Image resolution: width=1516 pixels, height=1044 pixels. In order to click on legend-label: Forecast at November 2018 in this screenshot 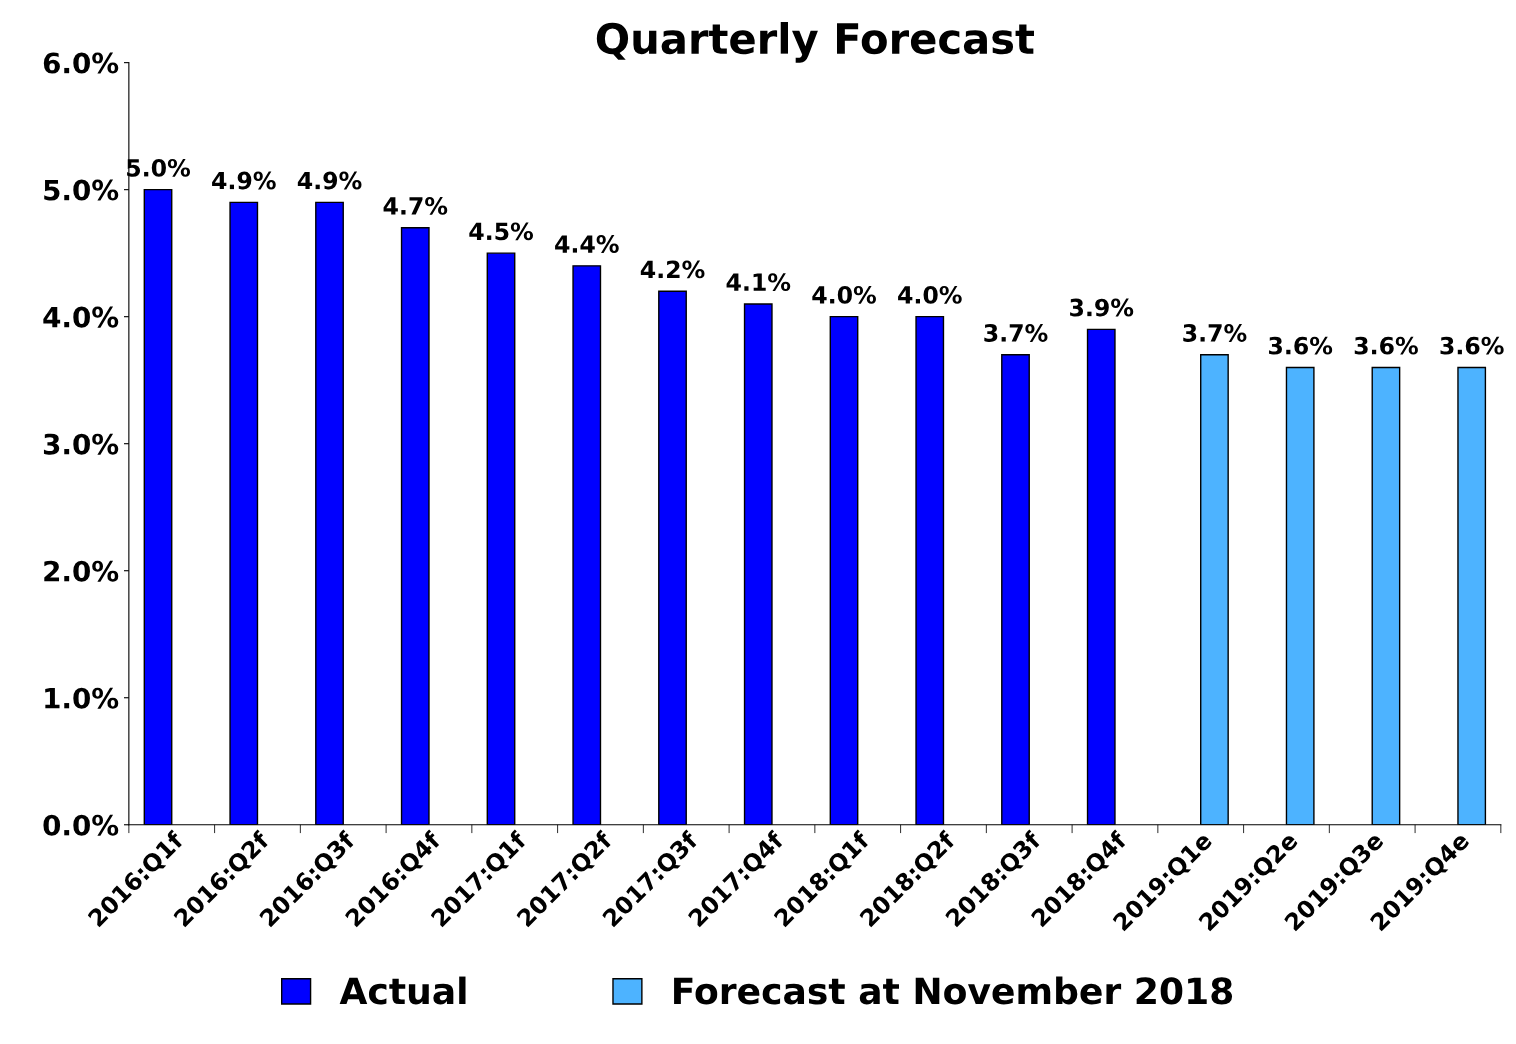, I will do `click(953, 990)`.